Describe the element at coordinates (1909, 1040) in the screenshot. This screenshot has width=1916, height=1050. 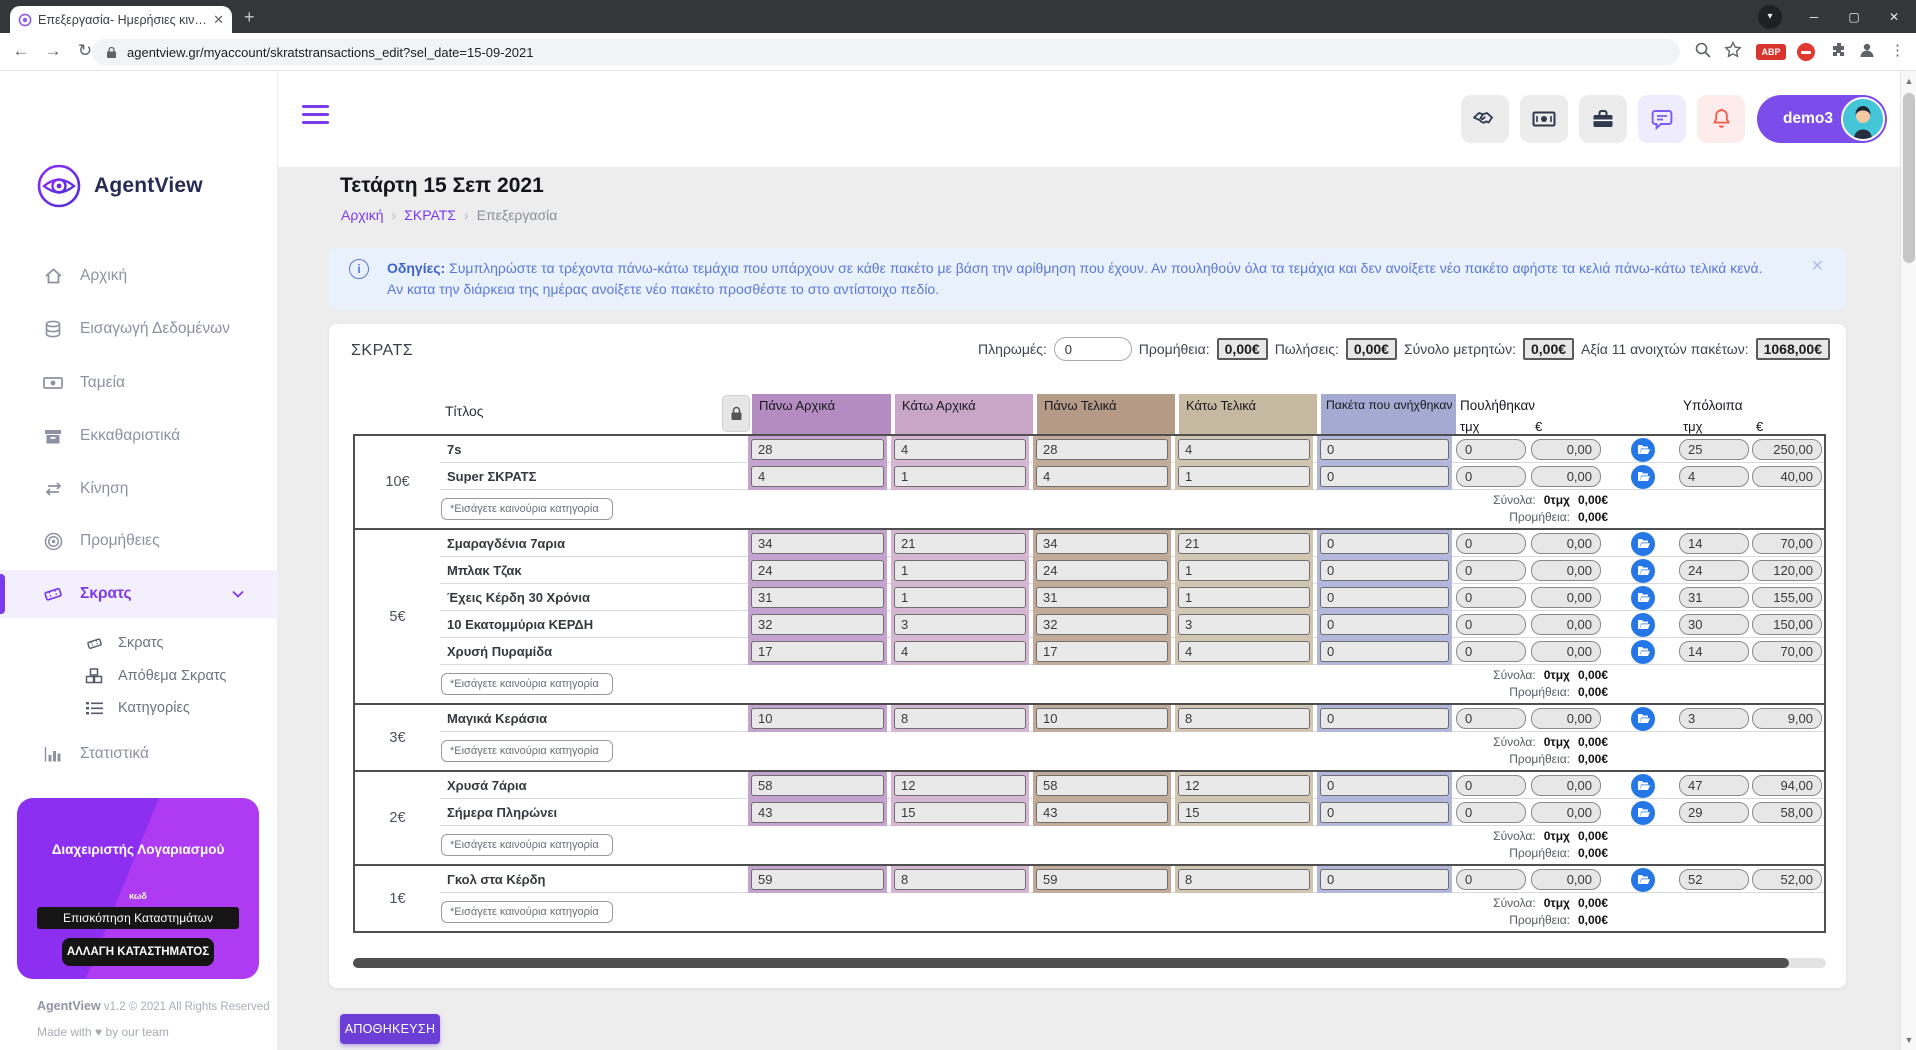
I see `scroll-down-arrow: ▼` at that location.